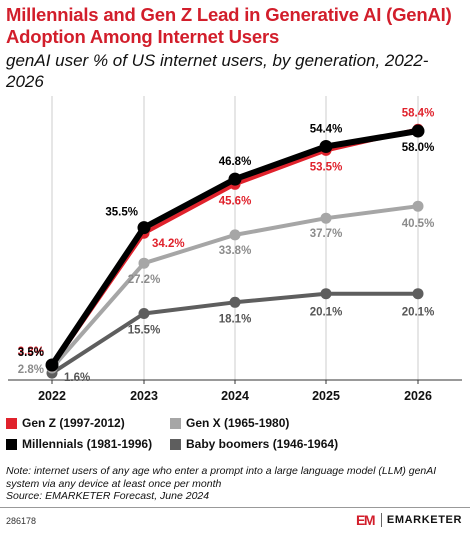  Describe the element at coordinates (11, 444) in the screenshot. I see `legend-swatch-millennials` at that location.